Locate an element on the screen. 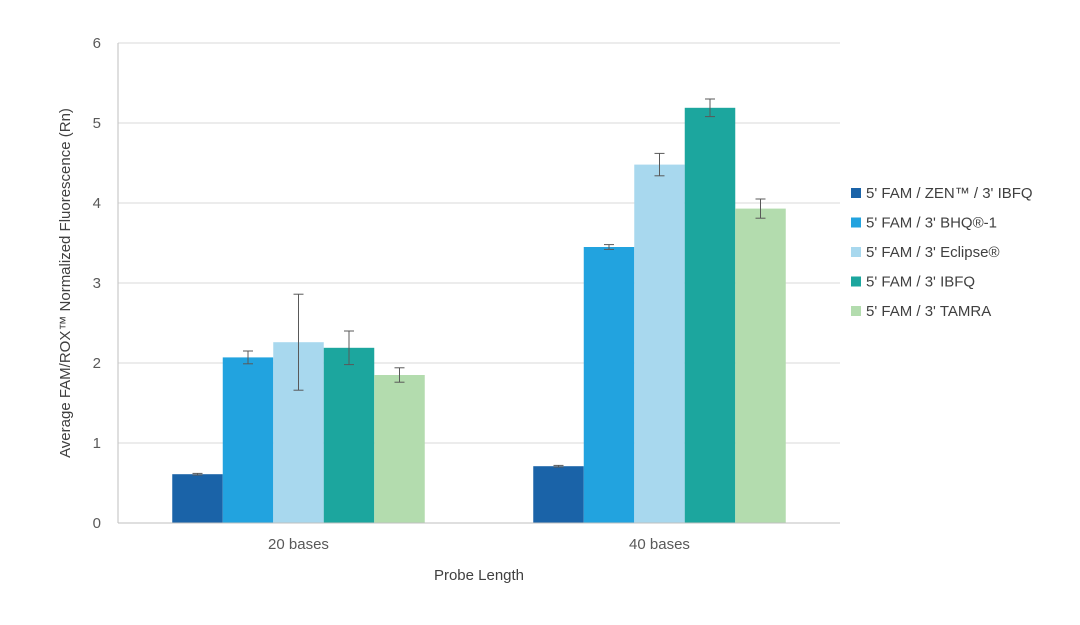 The width and height of the screenshot is (1080, 625). legend-label: 5' FAM / 3' Eclipse® is located at coordinates (933, 252).